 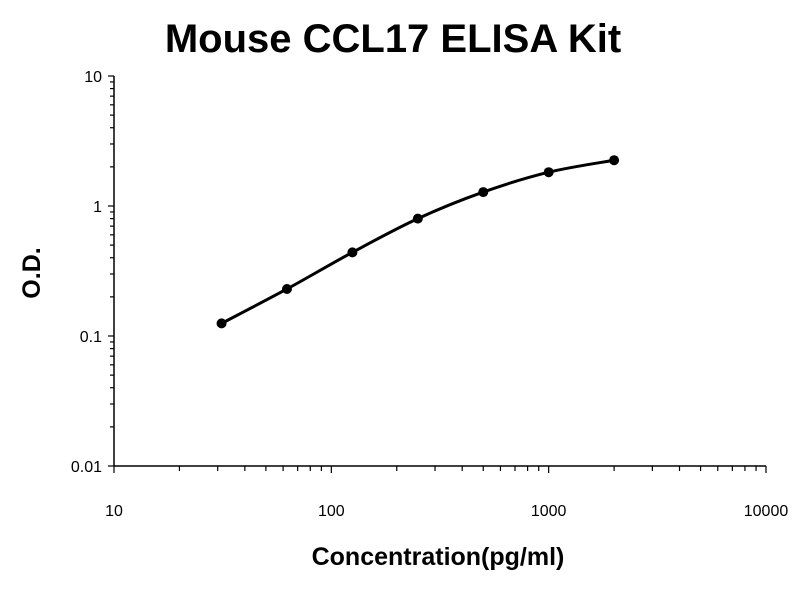 What do you see at coordinates (393, 39) in the screenshot?
I see `chart-title: Mouse CCL17 ELISA Kit` at bounding box center [393, 39].